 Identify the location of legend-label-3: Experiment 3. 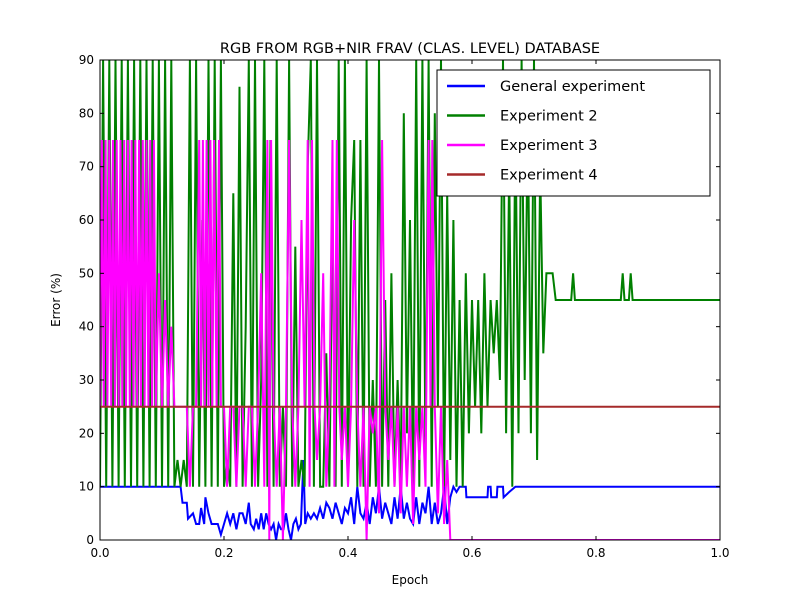
(549, 146).